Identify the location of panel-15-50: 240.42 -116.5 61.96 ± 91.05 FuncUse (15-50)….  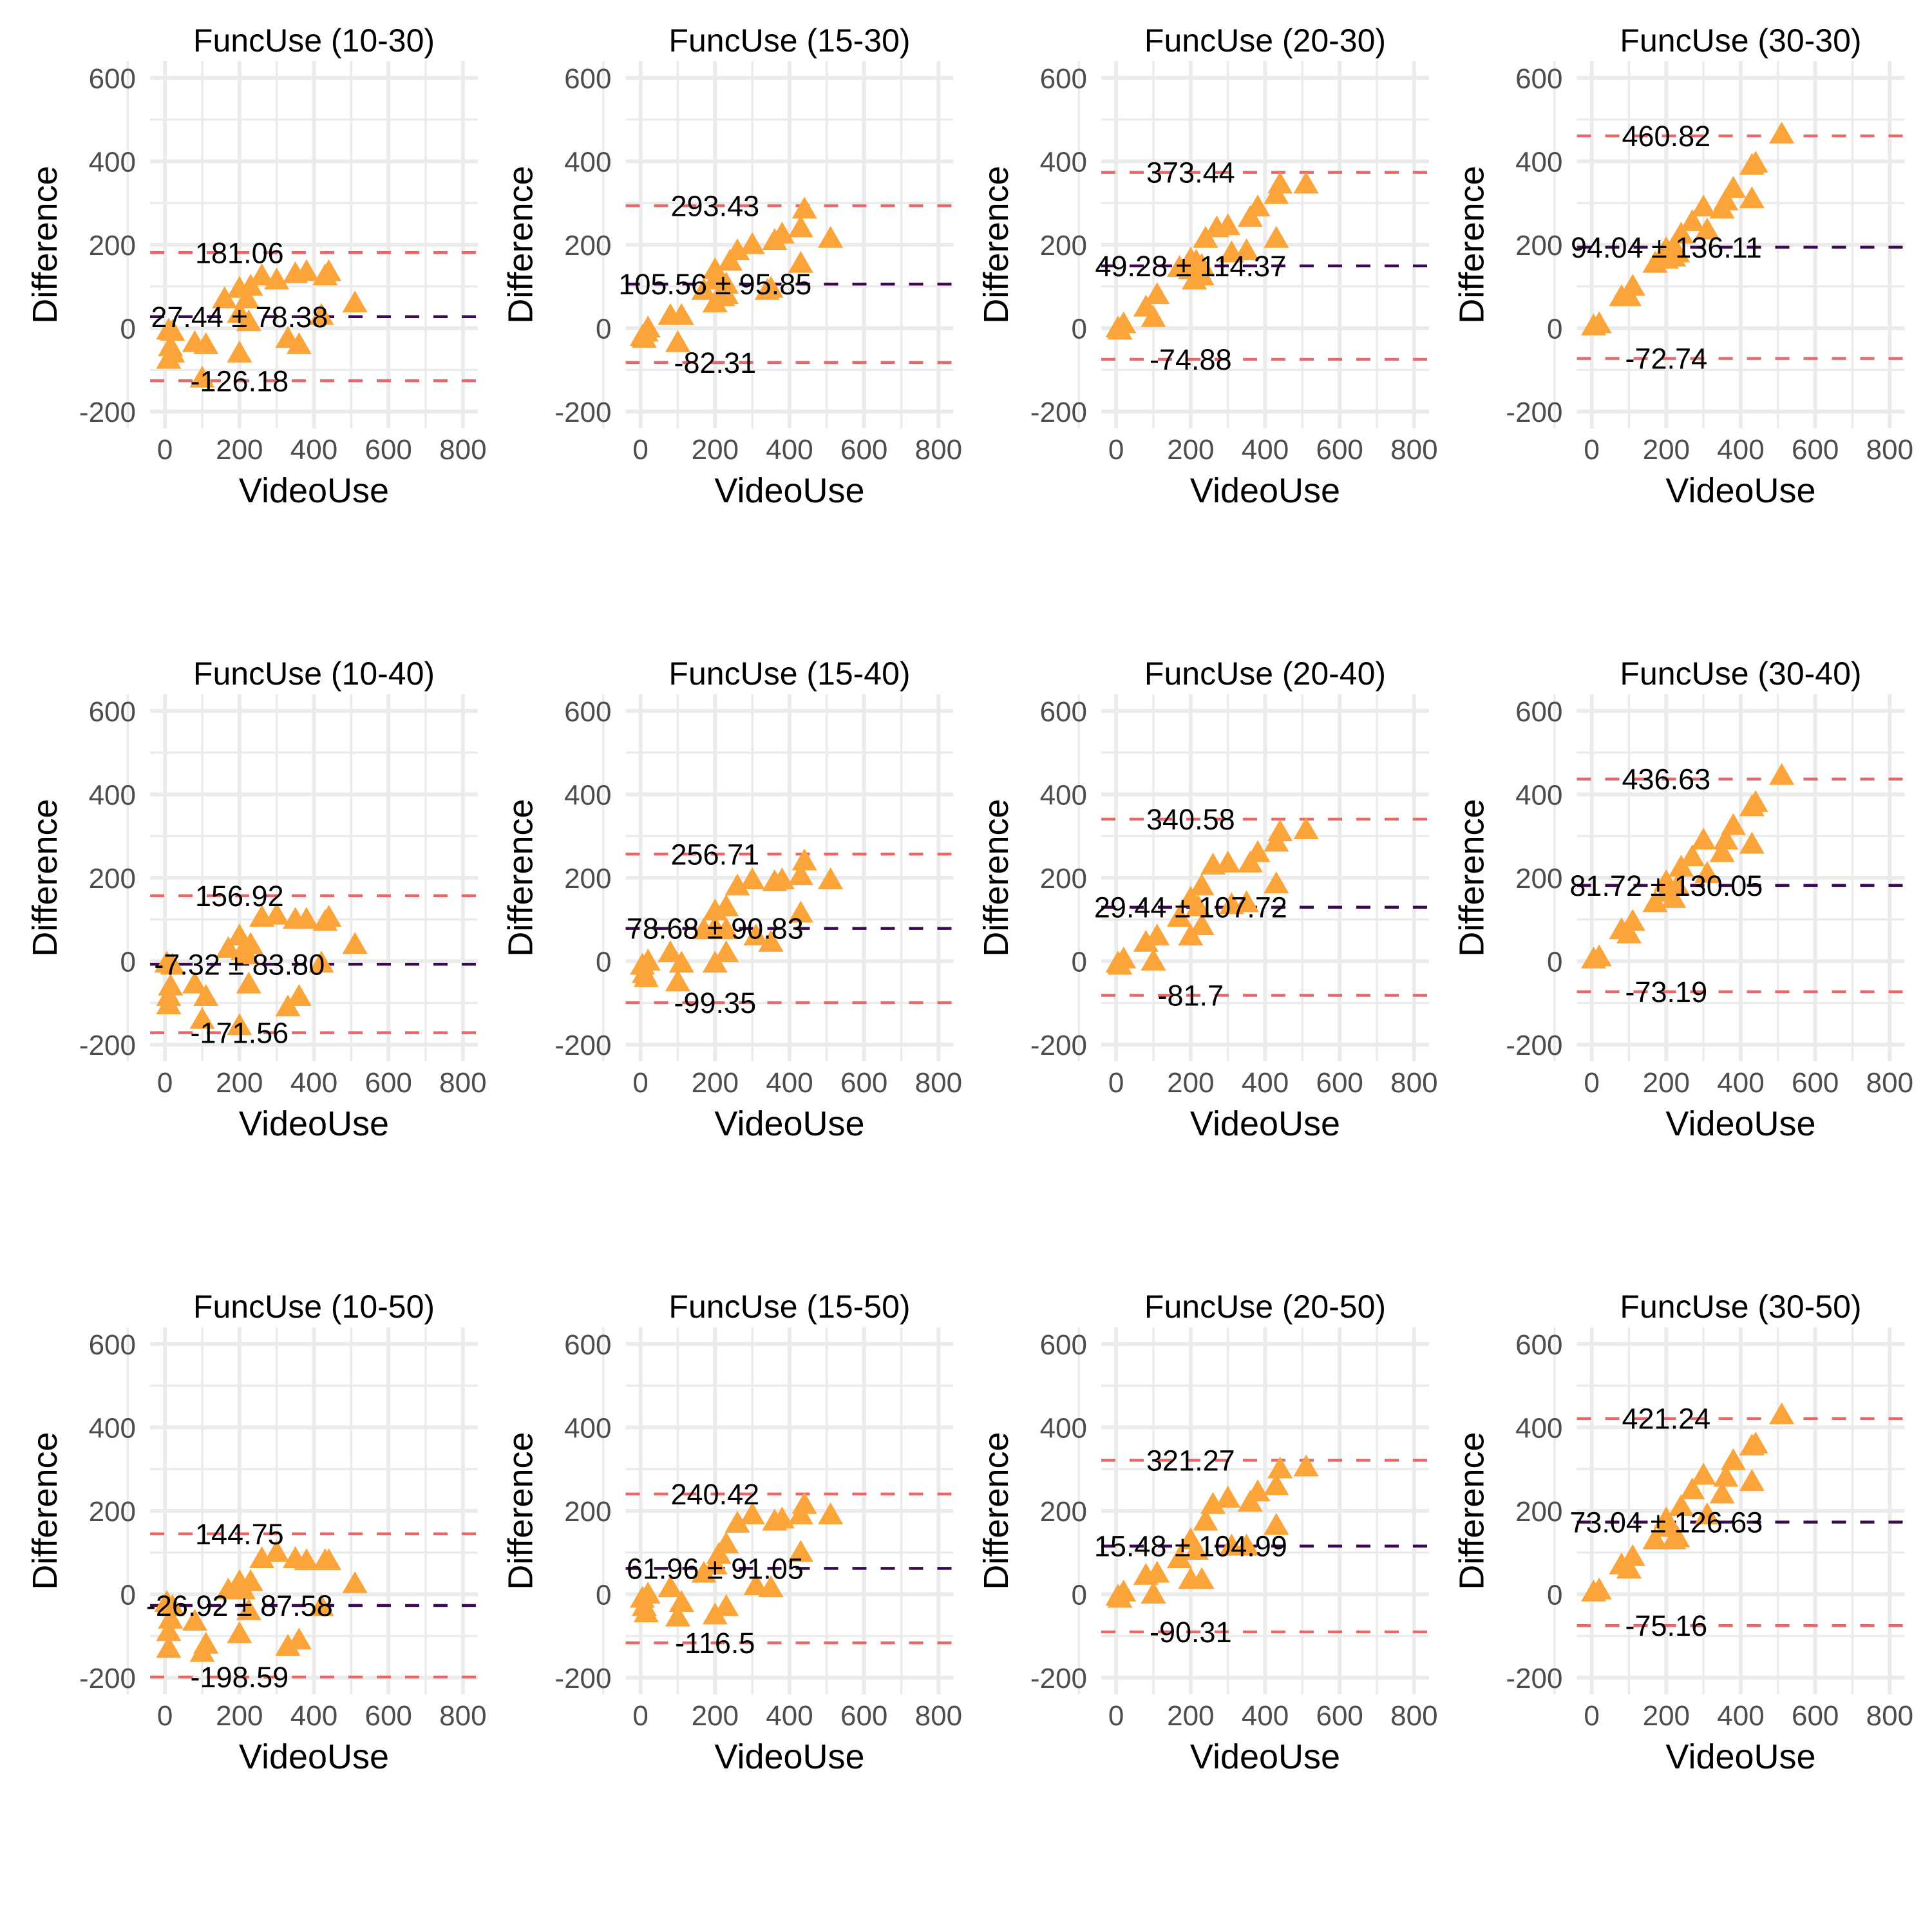
(732, 1533).